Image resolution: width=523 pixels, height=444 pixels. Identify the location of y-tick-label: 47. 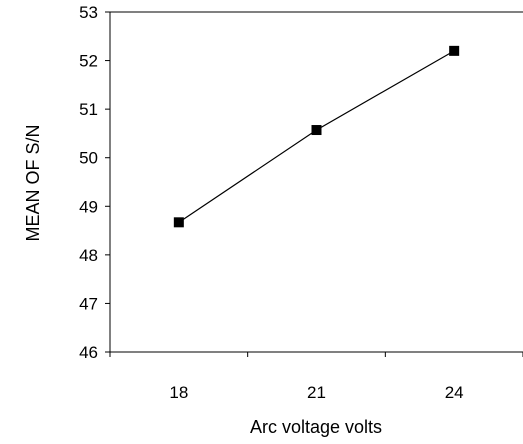
(88, 303).